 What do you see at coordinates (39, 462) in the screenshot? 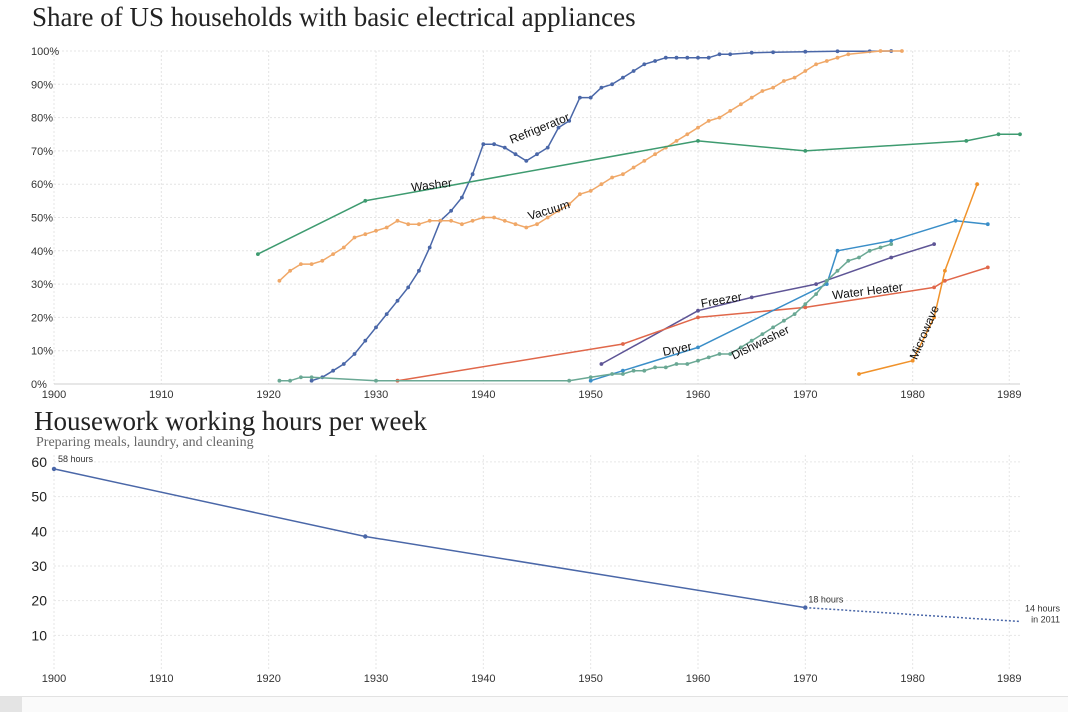
I see `y-tick-label: 60` at bounding box center [39, 462].